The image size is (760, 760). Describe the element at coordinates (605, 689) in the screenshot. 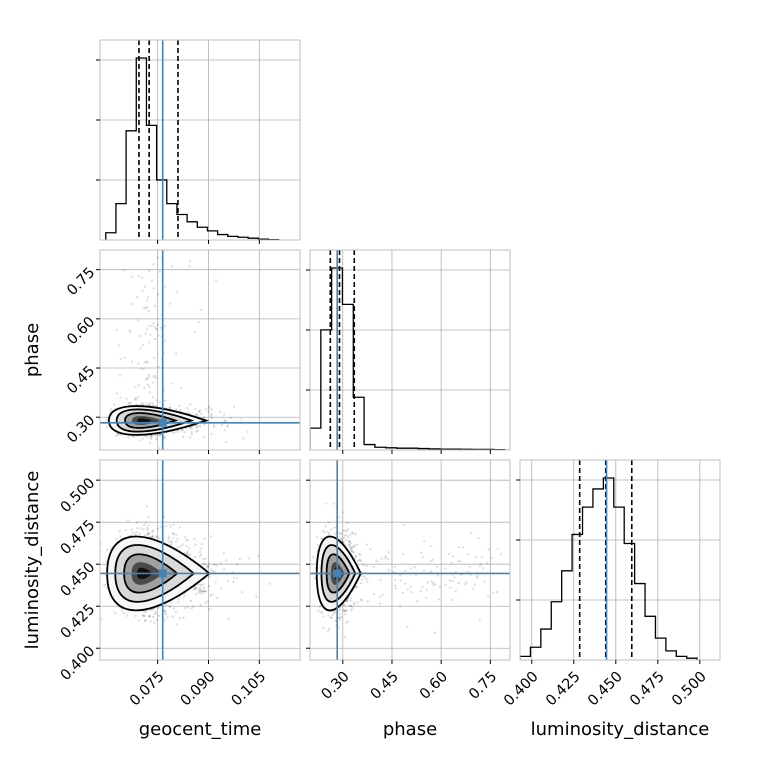

I see `x-tick-label-luminosity_distance-2: 0.450` at that location.